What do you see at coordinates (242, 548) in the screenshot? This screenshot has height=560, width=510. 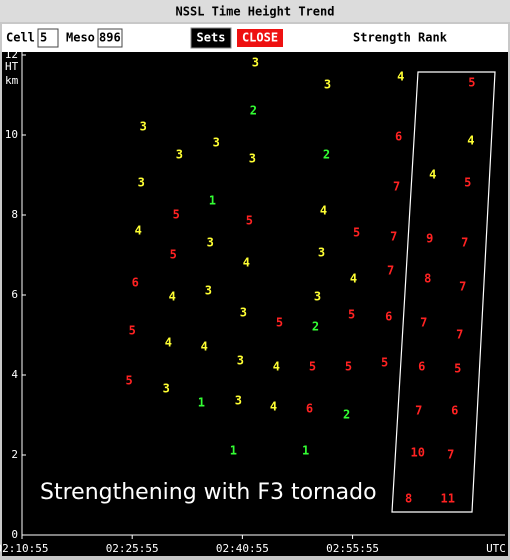 I see `x-tick-label: 02:40:55` at bounding box center [242, 548].